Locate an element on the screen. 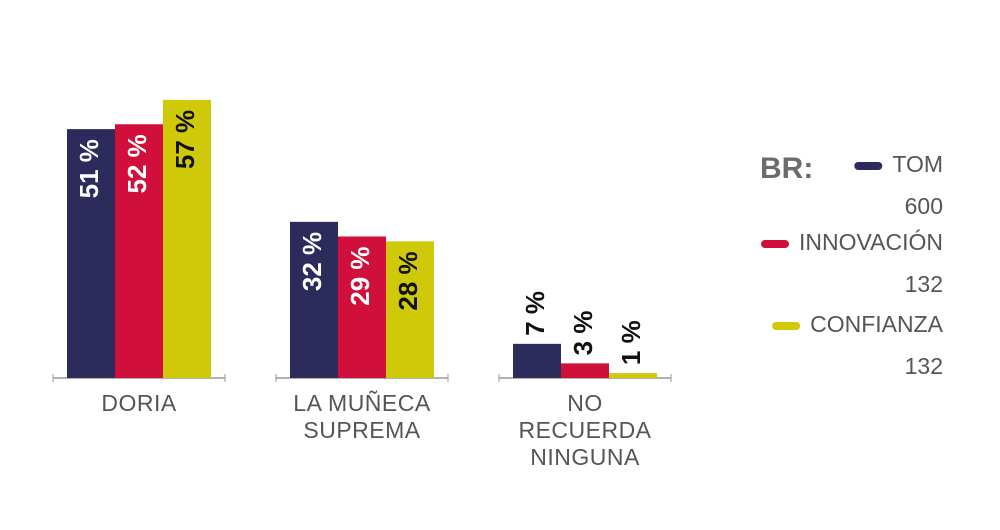 Image resolution: width=1000 pixels, height=530 pixels. value-label: 7 % is located at coordinates (535, 313).